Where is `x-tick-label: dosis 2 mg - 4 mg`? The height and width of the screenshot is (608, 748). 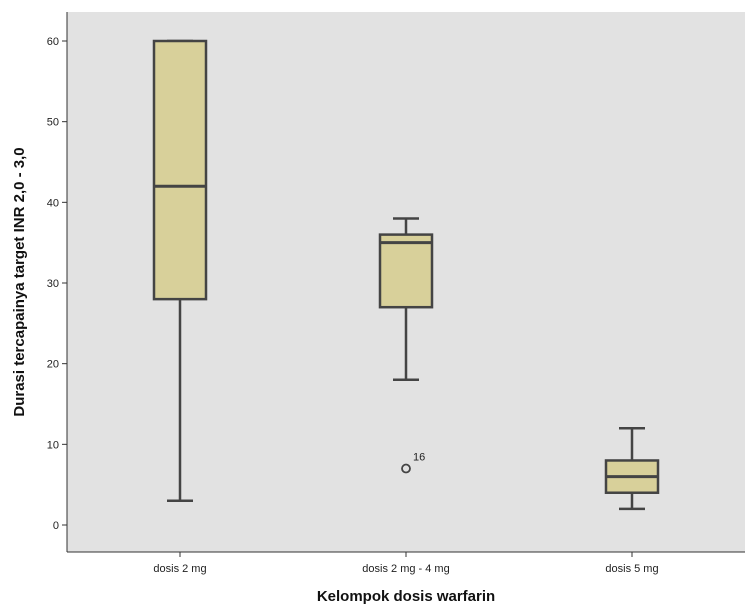 x-tick-label: dosis 2 mg - 4 mg is located at coordinates (405, 569).